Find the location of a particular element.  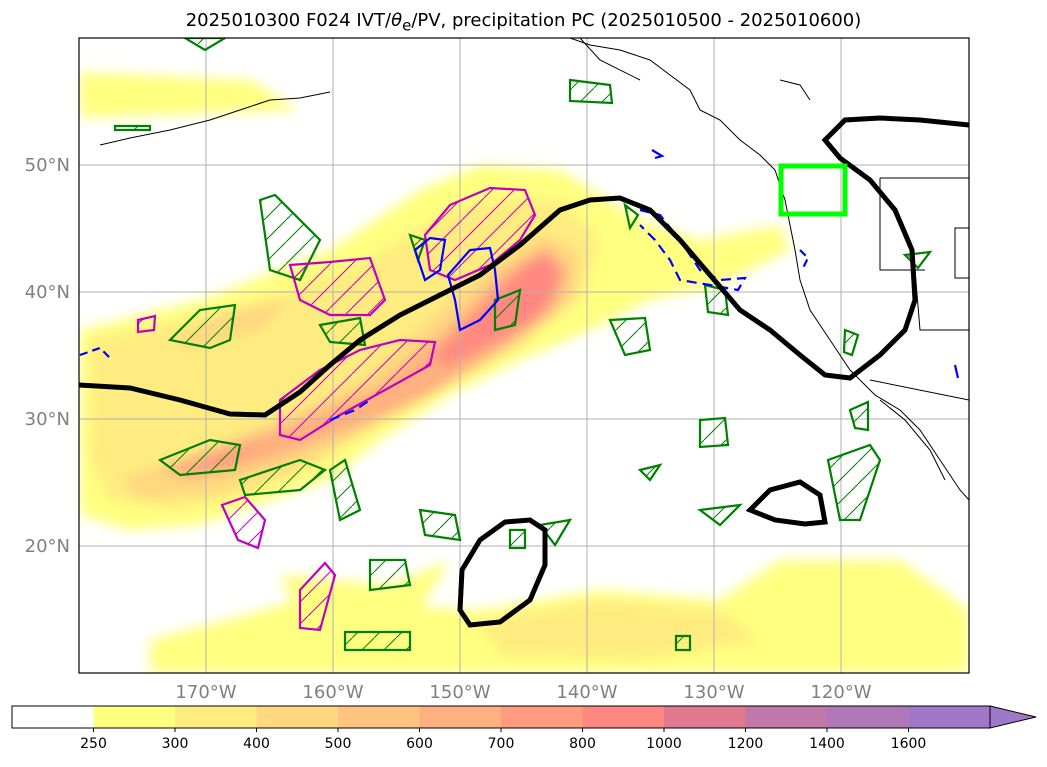

lat-label: 50°N is located at coordinates (47, 165).